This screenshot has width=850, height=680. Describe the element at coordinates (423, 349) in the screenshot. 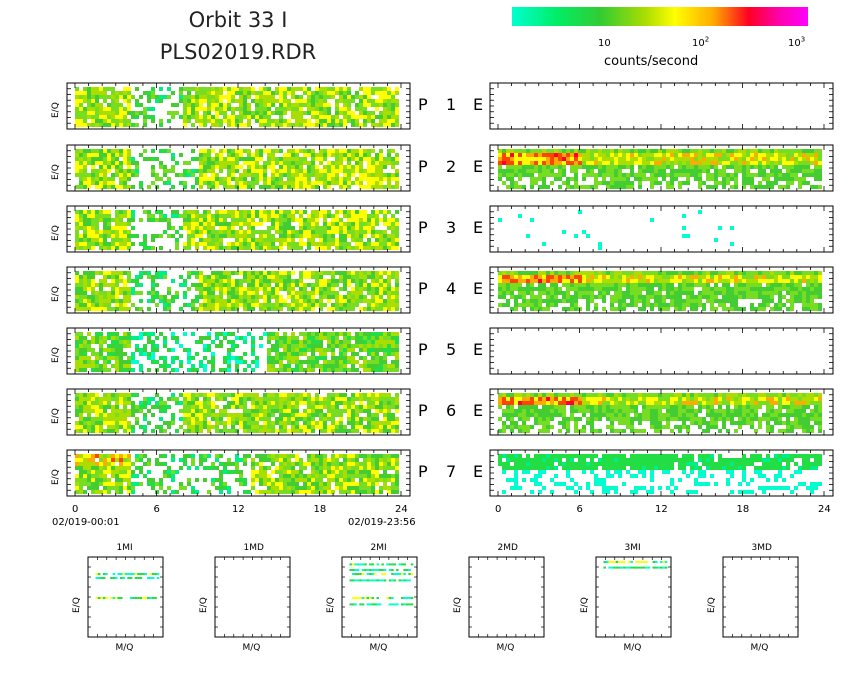

I see `p-panel-letter-5: P` at that location.